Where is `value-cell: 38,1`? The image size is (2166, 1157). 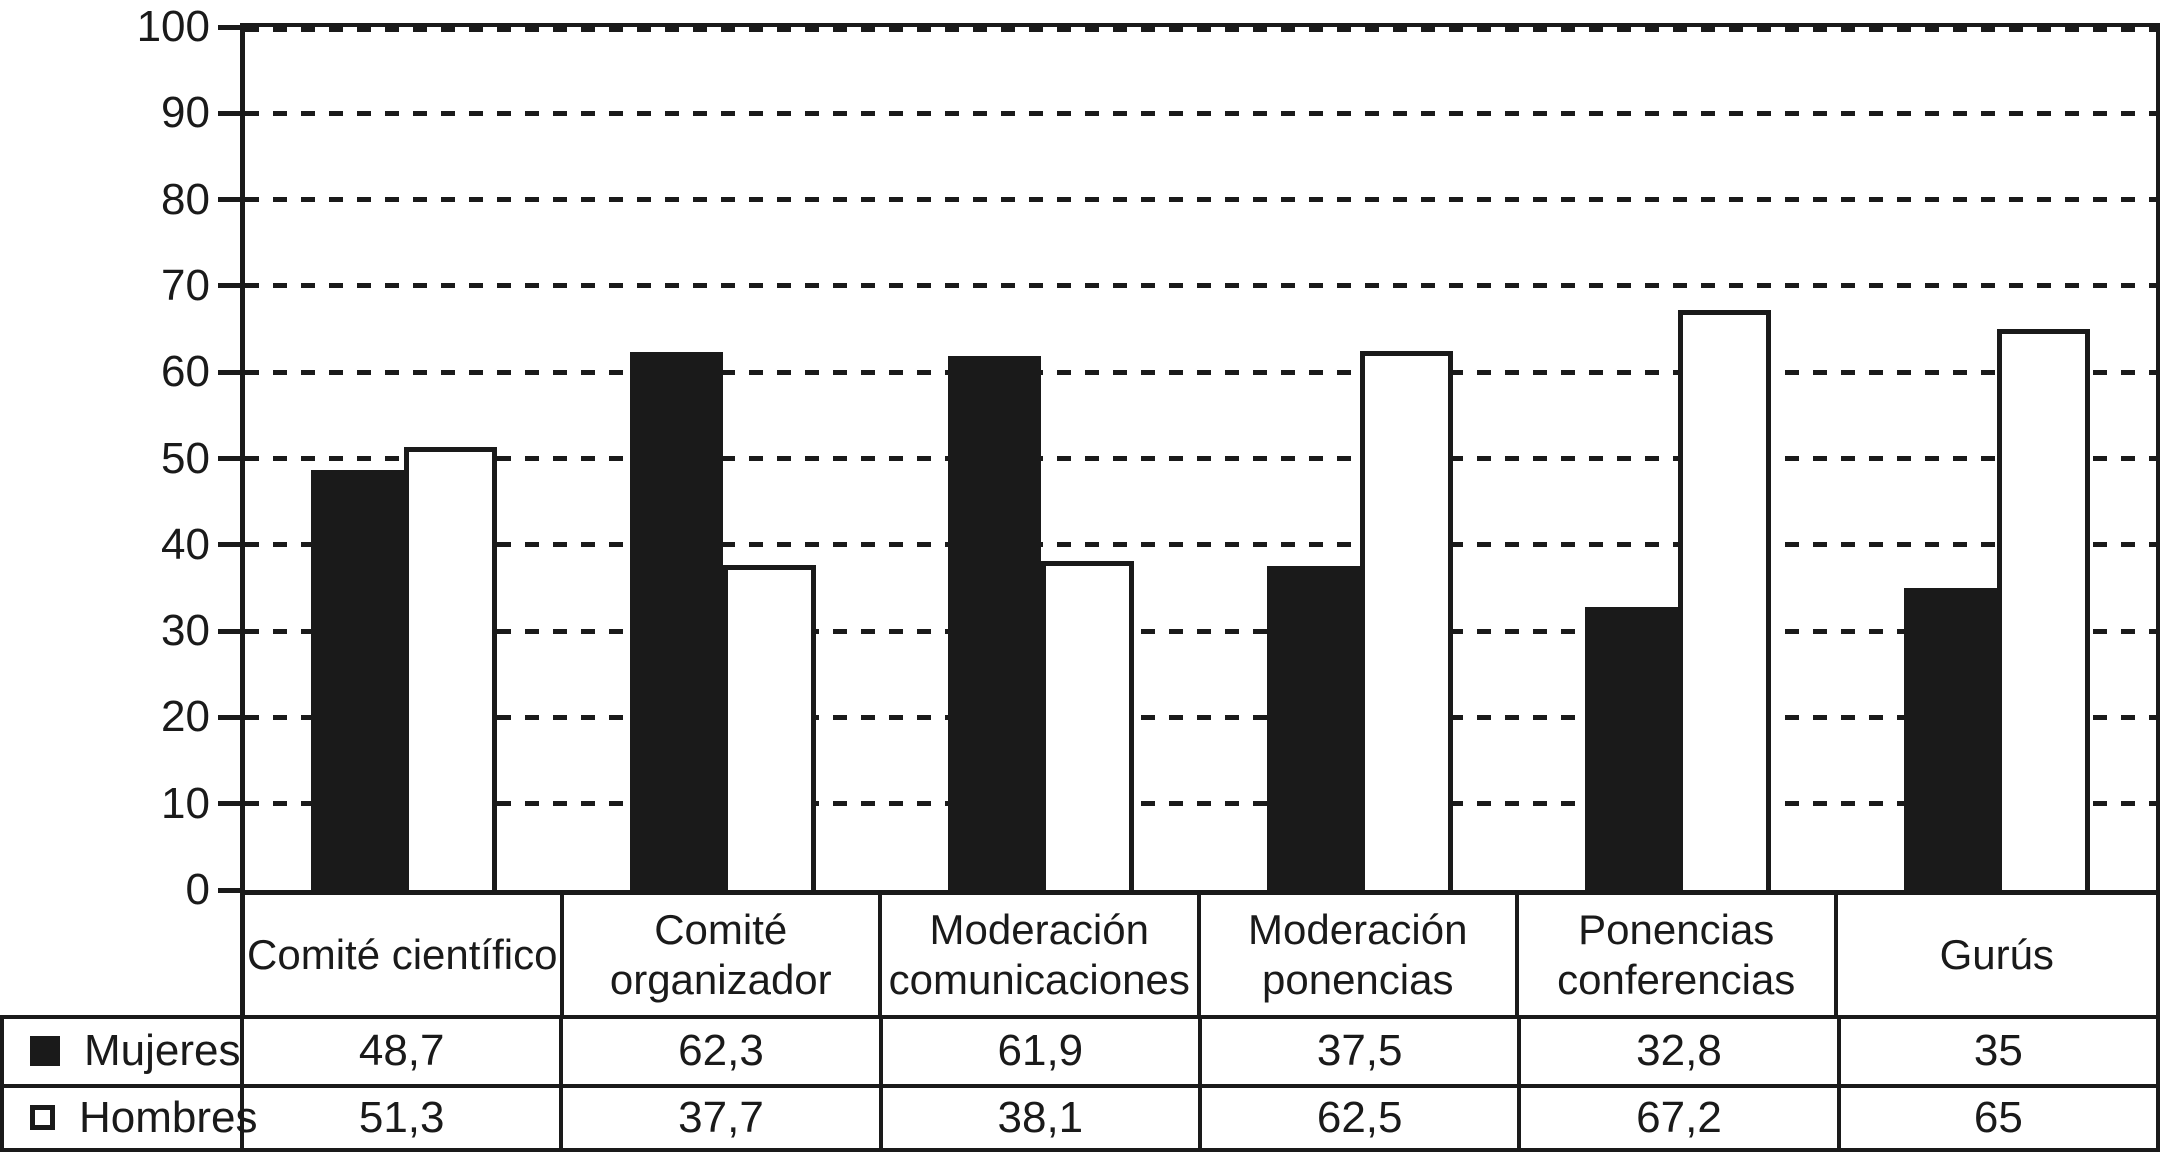 value-cell: 38,1 is located at coordinates (1038, 1115).